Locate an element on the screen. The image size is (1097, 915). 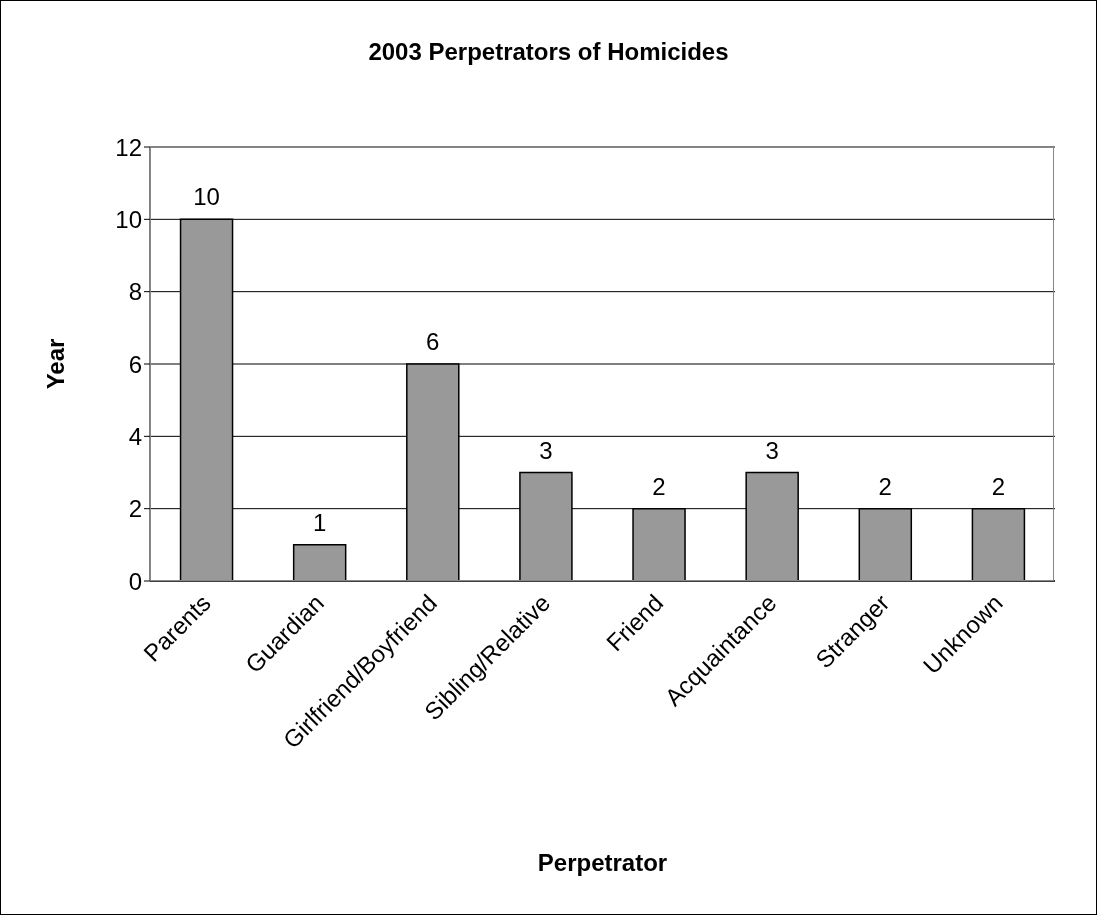
y-tick-label: 4 is located at coordinates (135, 436).